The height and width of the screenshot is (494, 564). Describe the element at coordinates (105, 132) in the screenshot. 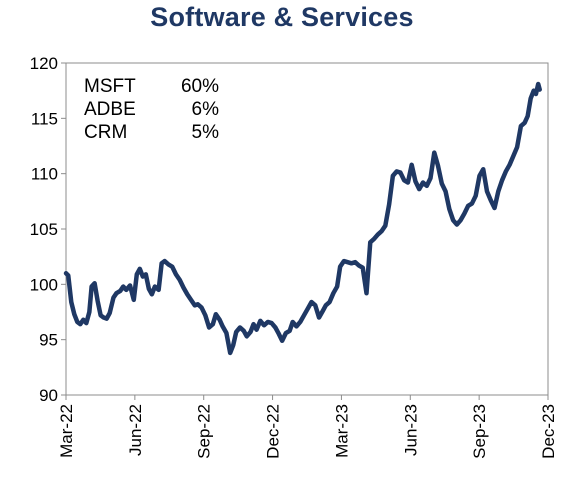

I see `annotation-ticker: CRM` at that location.